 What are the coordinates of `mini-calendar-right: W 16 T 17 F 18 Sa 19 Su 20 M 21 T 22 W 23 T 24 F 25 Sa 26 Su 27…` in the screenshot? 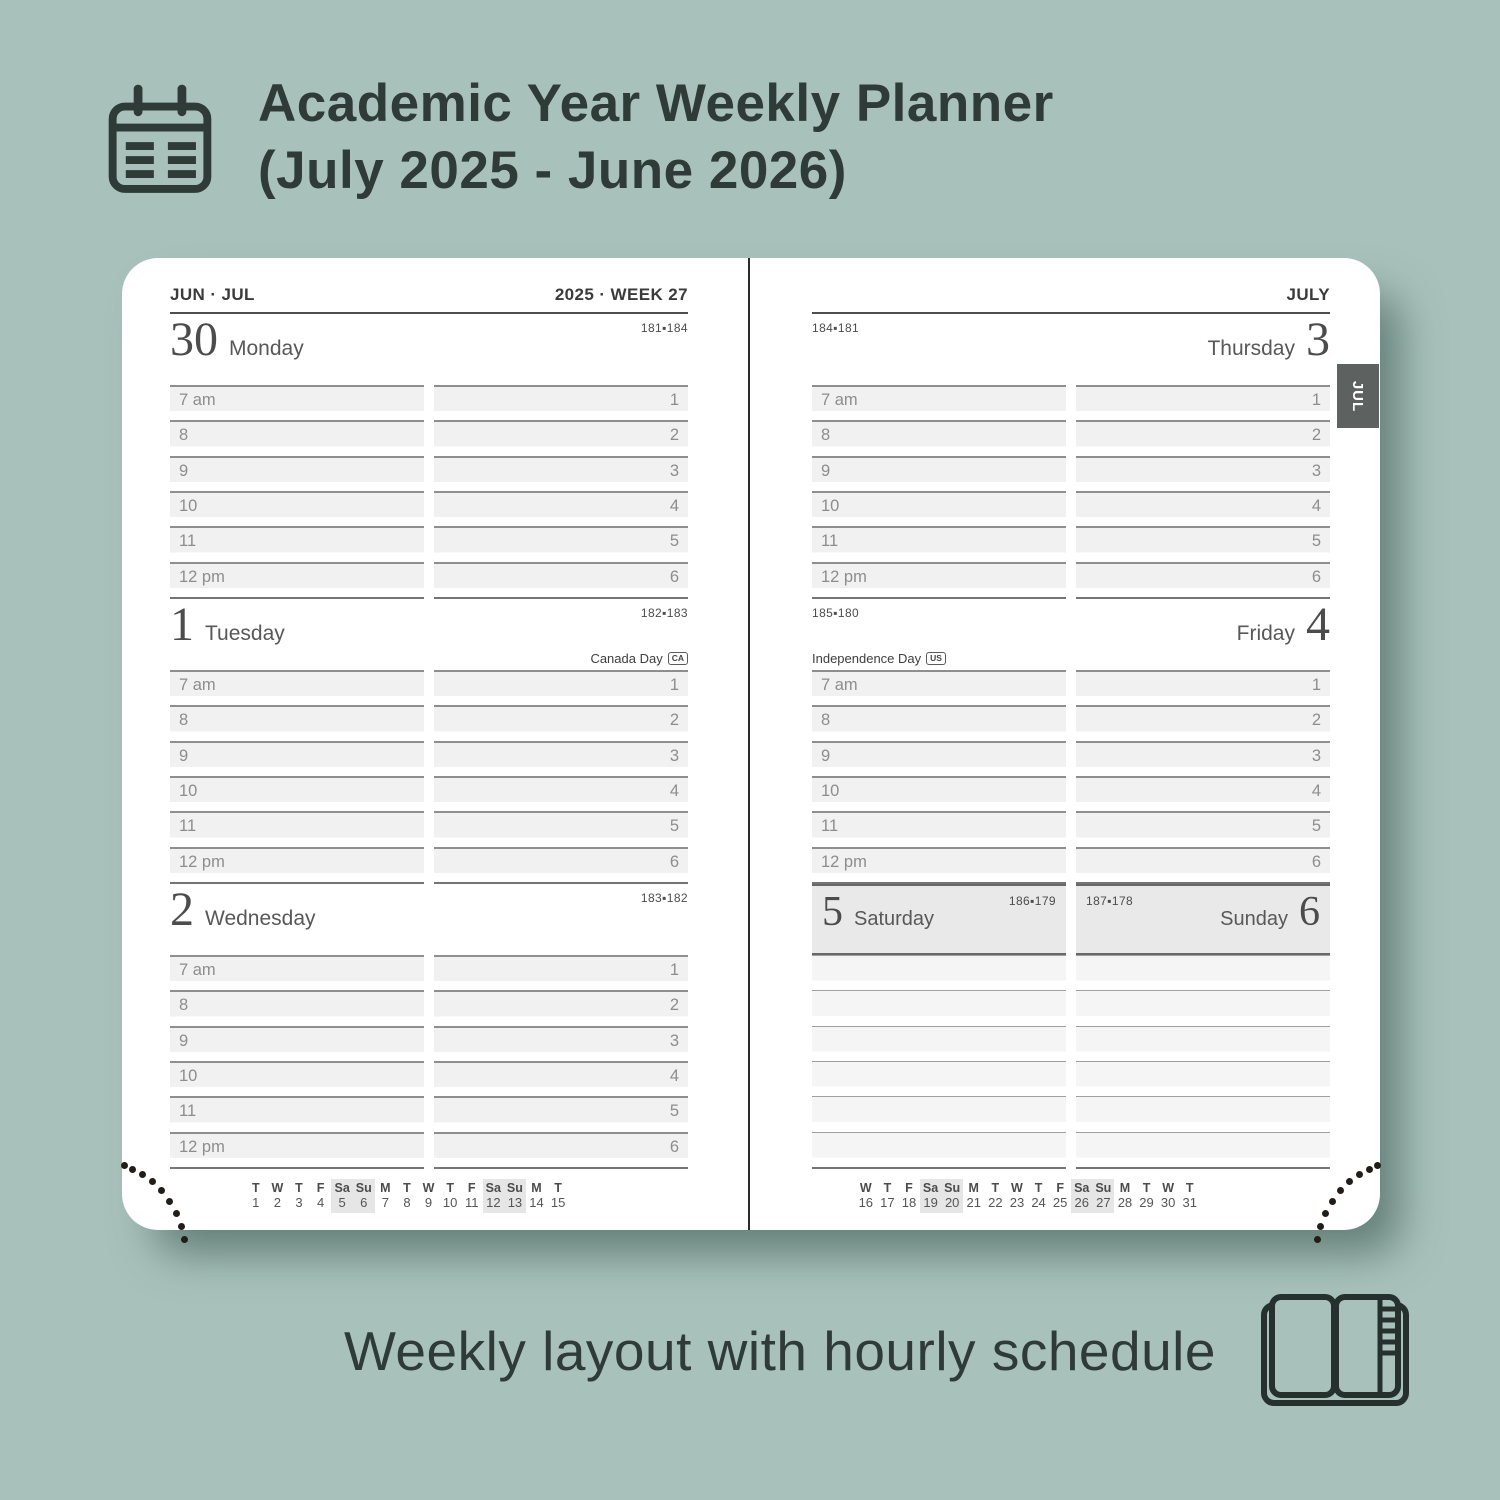 It's located at (1092, 1196).